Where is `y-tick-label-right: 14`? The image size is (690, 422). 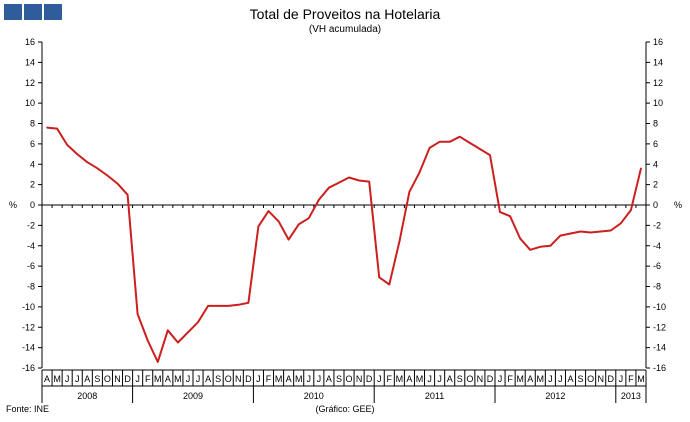 y-tick-label-right: 14 is located at coordinates (658, 62).